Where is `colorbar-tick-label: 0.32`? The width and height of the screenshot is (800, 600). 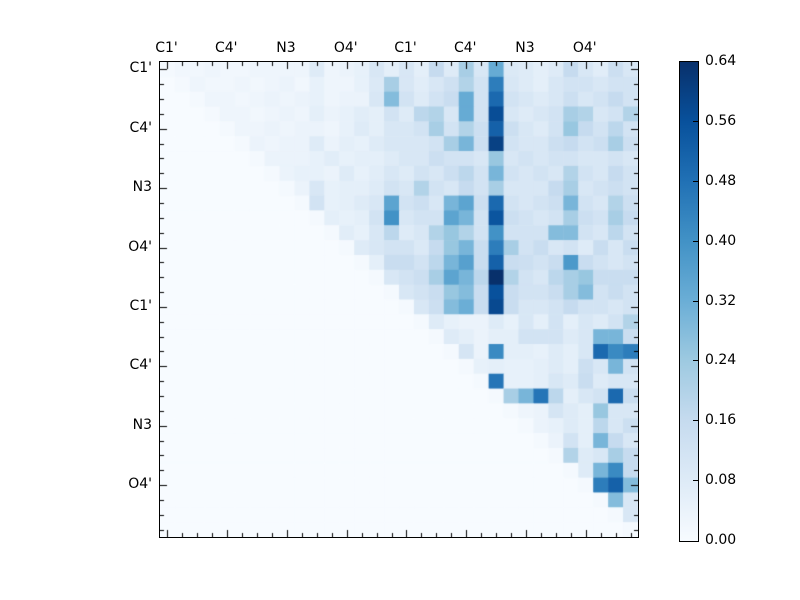 colorbar-tick-label: 0.32 is located at coordinates (721, 301).